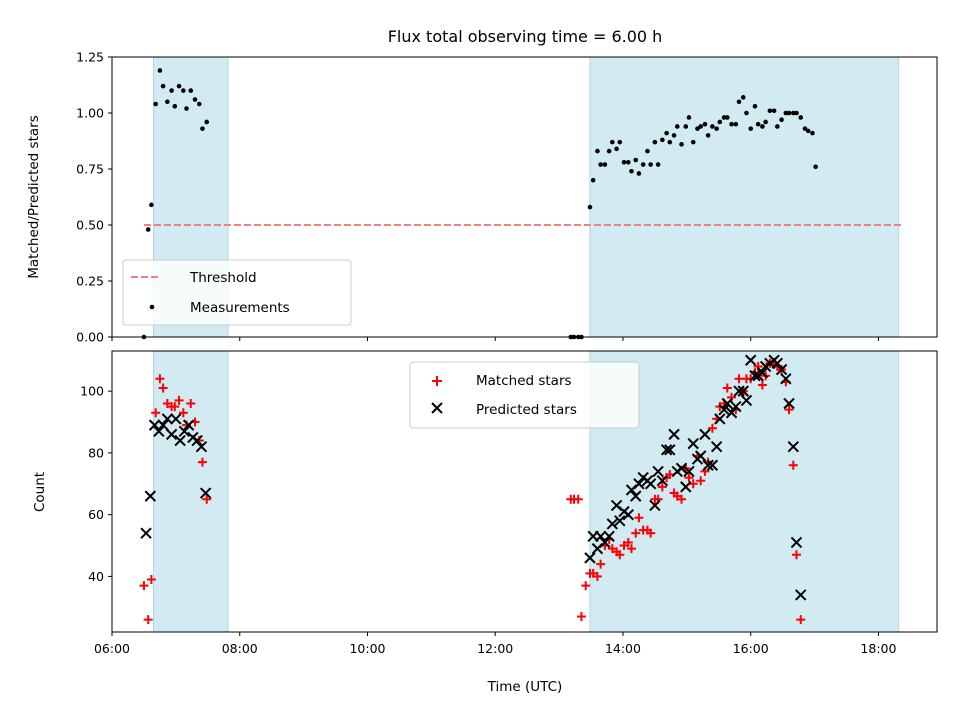 This screenshot has height=720, width=960. What do you see at coordinates (524, 395) in the screenshot?
I see `count-legend: Matched stars Predicted stars` at bounding box center [524, 395].